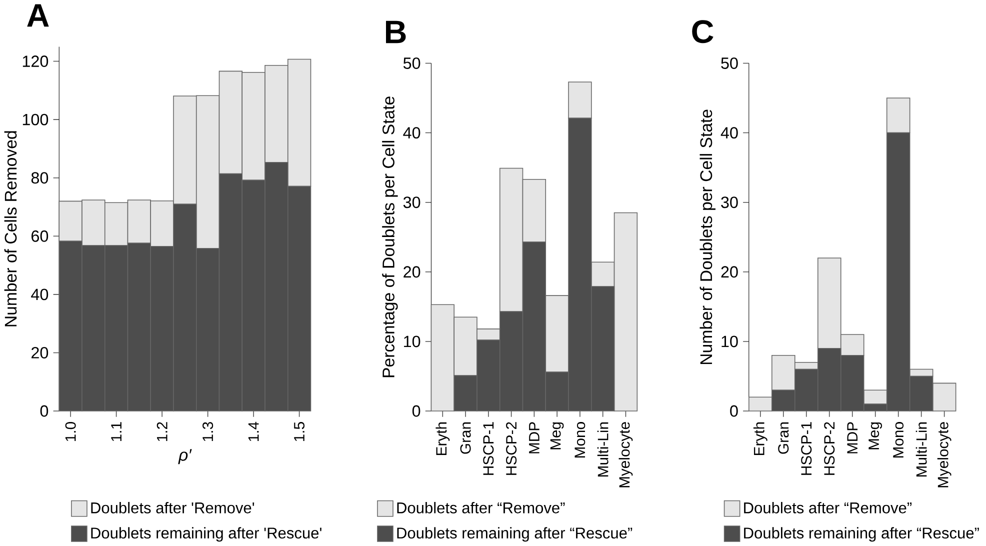 The height and width of the screenshot is (546, 986). I want to click on chart-title: A, so click(38, 15).